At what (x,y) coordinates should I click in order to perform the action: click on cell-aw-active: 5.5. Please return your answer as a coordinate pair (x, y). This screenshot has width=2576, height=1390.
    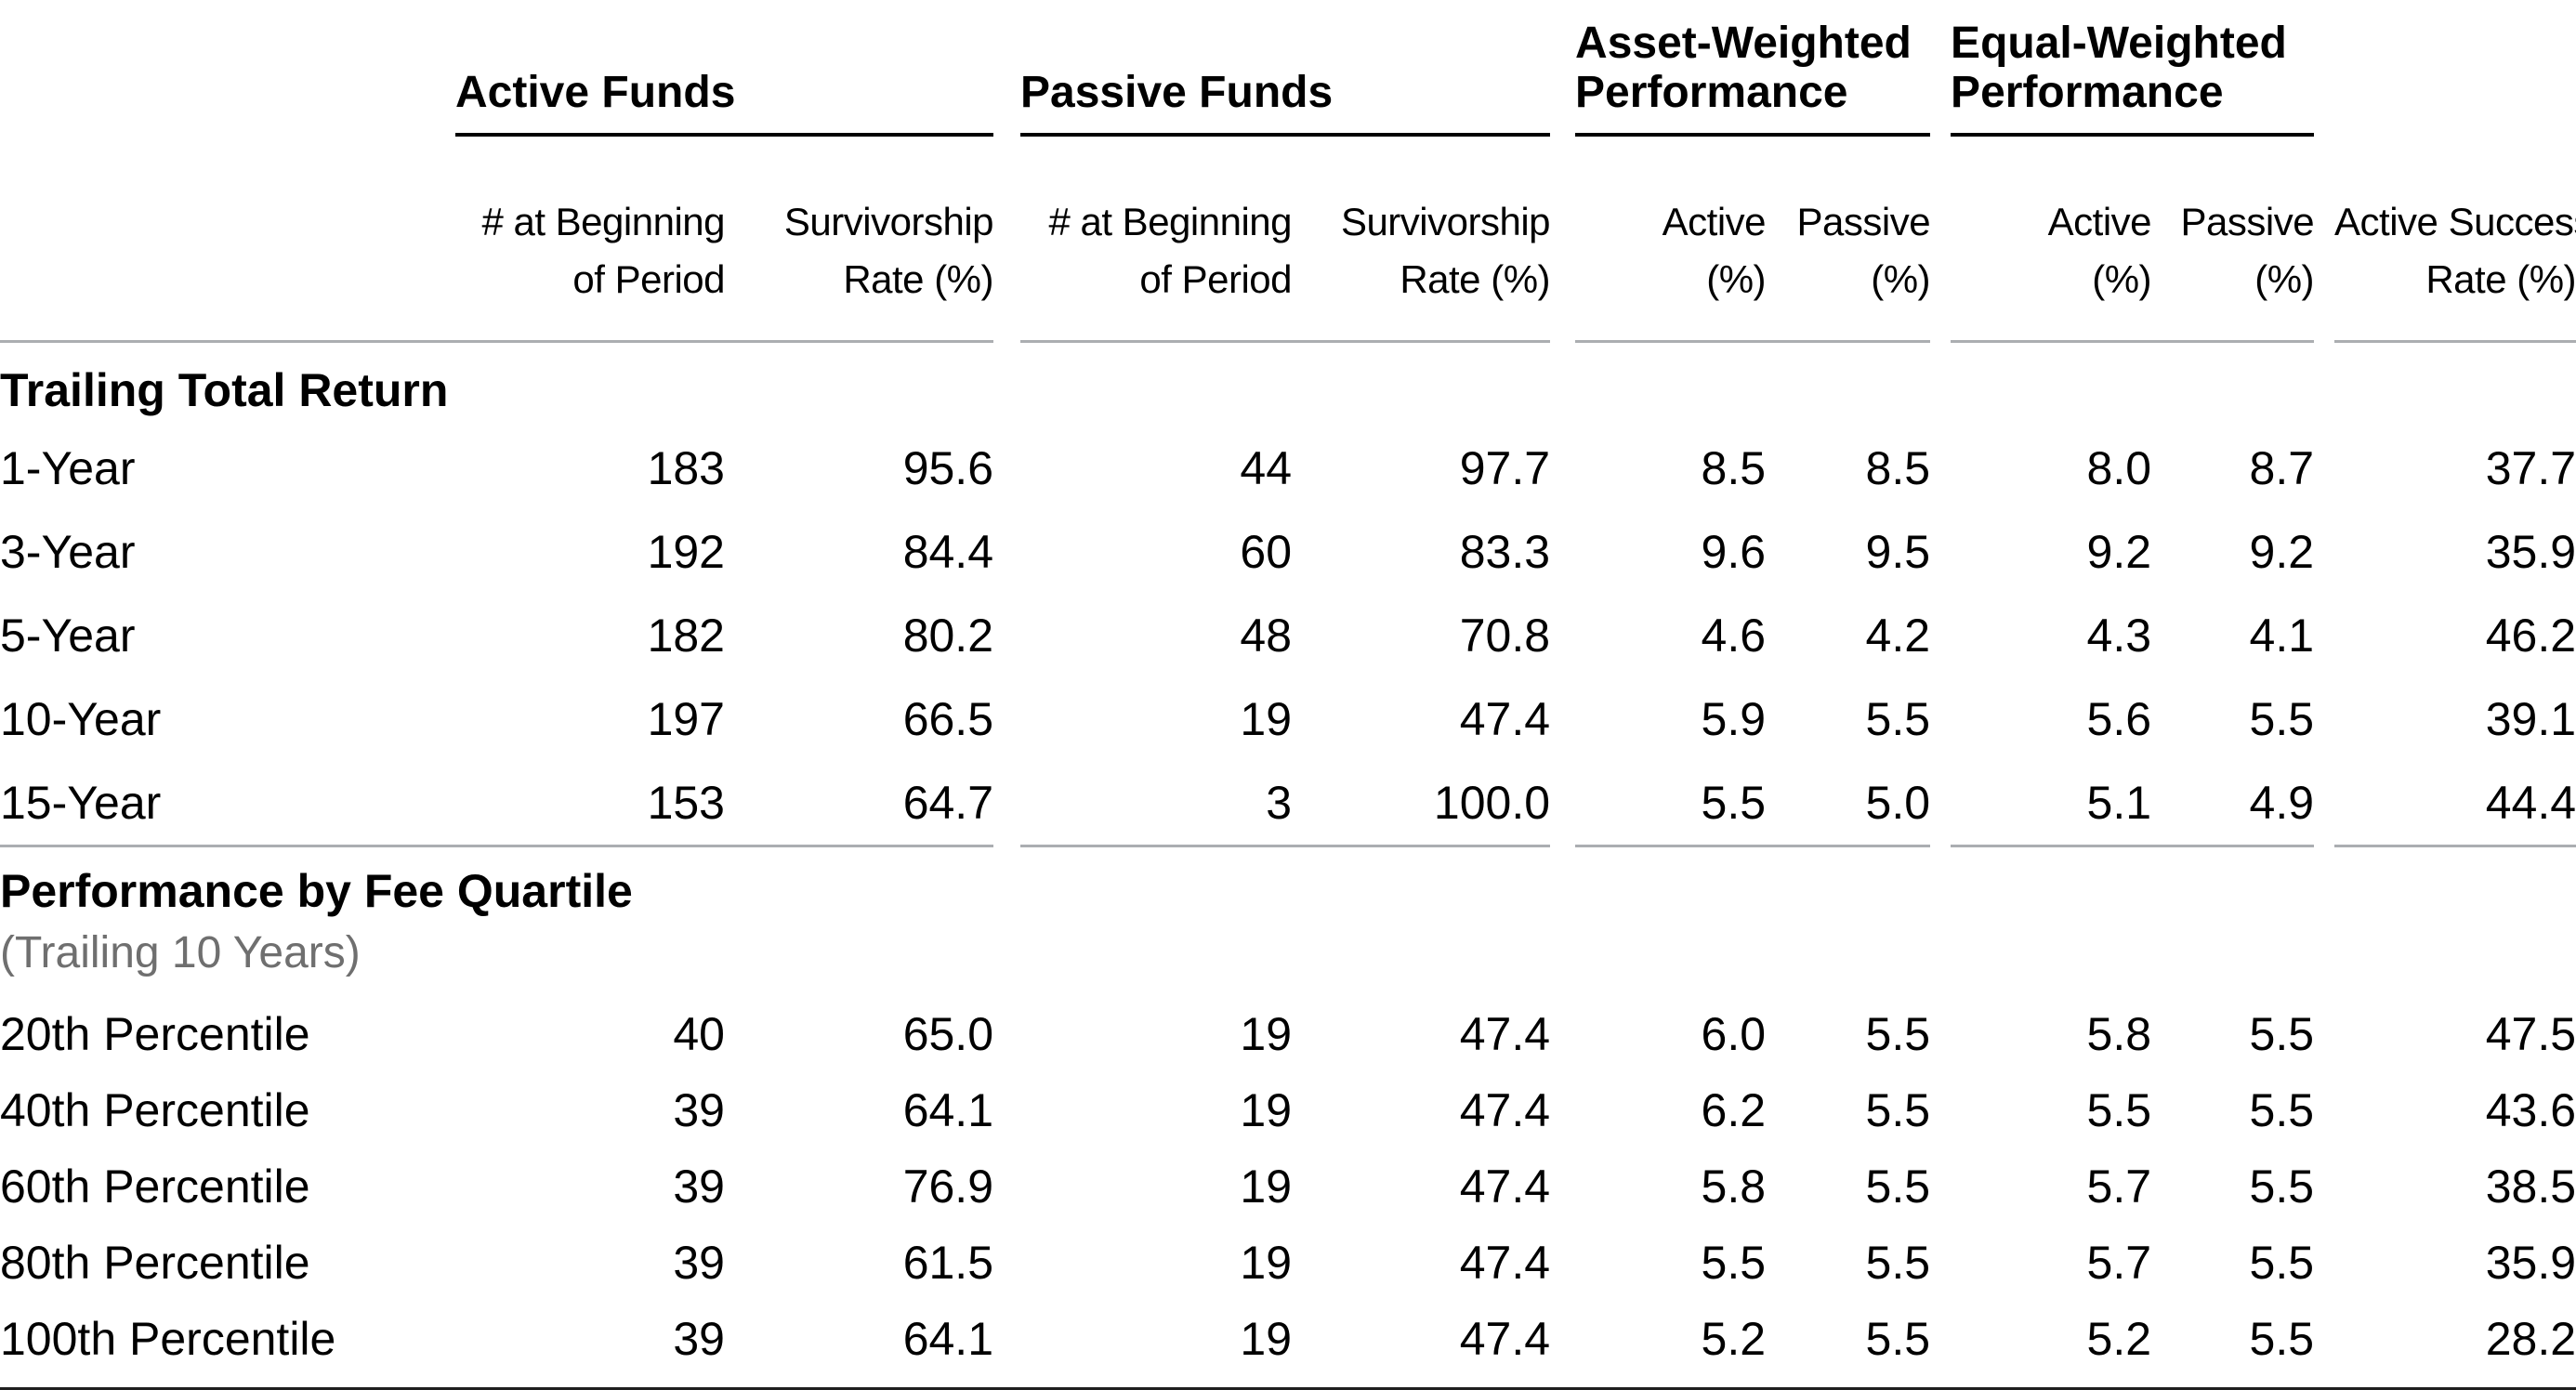
    Looking at the image, I should click on (1734, 803).